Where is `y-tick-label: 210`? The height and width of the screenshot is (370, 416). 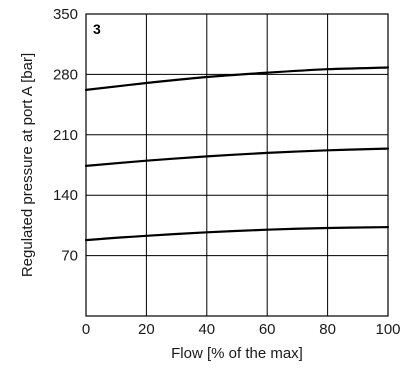
y-tick-label: 210 is located at coordinates (65, 135).